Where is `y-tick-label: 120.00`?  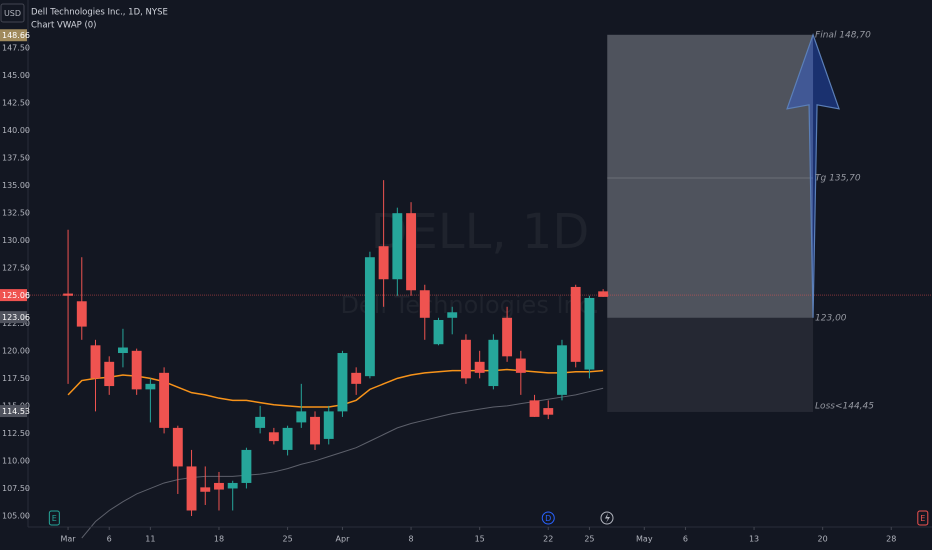
y-tick-label: 120.00 is located at coordinates (16, 350).